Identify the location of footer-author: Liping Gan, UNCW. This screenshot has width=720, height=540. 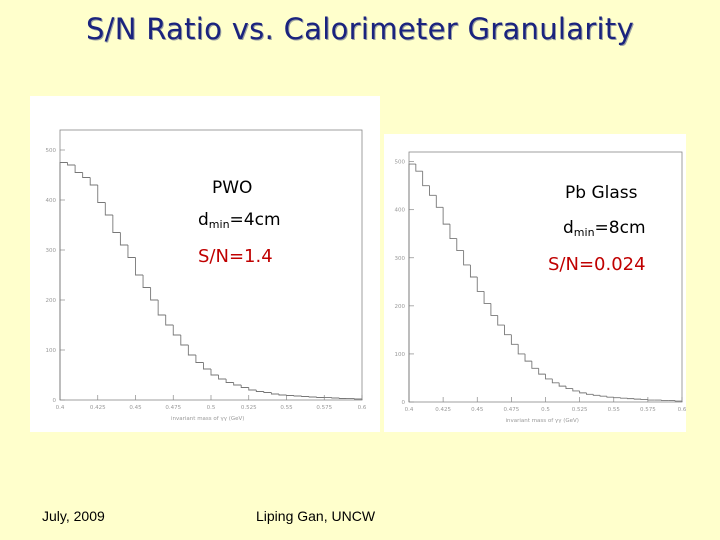
(316, 516).